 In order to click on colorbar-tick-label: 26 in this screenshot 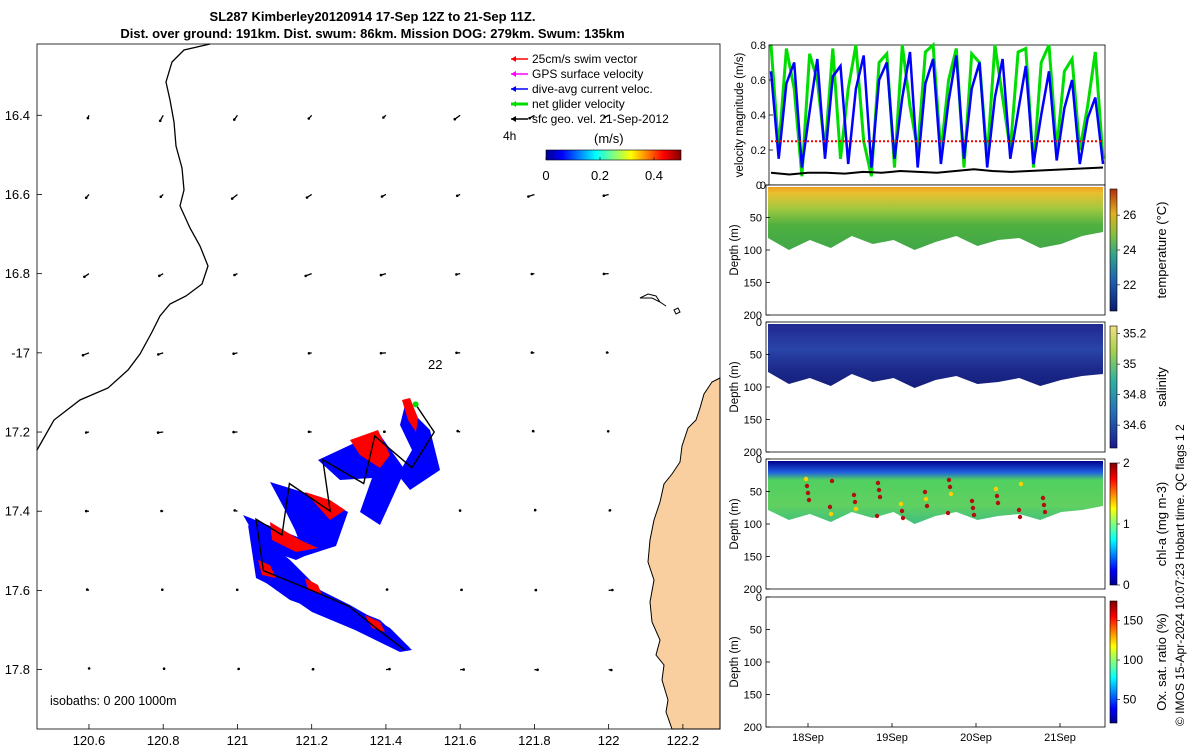, I will do `click(1130, 215)`.